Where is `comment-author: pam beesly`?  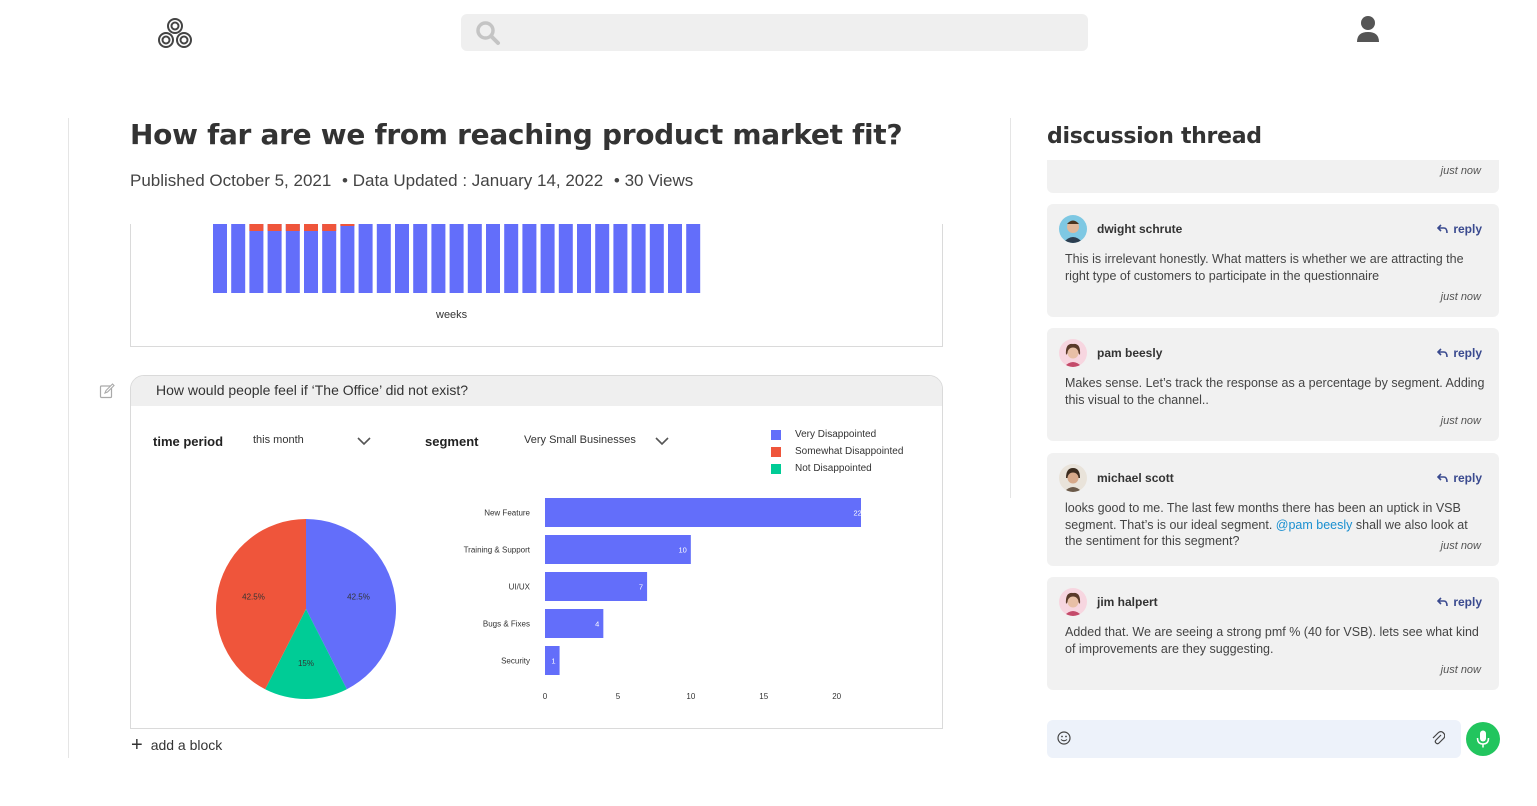 comment-author: pam beesly is located at coordinates (1130, 353).